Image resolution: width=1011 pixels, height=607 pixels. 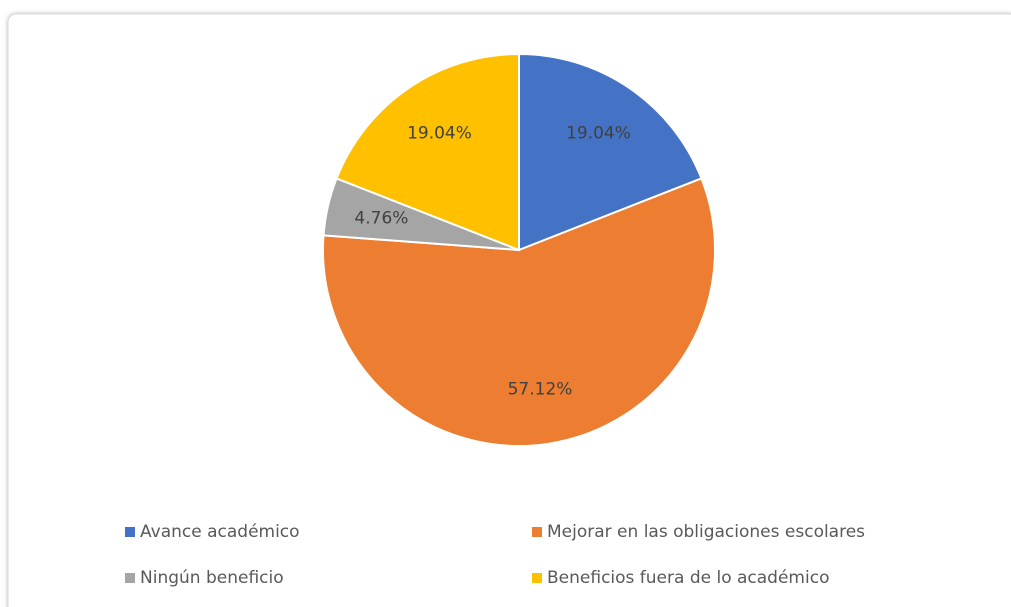 I want to click on legend-label: Avance académico, so click(x=220, y=532).